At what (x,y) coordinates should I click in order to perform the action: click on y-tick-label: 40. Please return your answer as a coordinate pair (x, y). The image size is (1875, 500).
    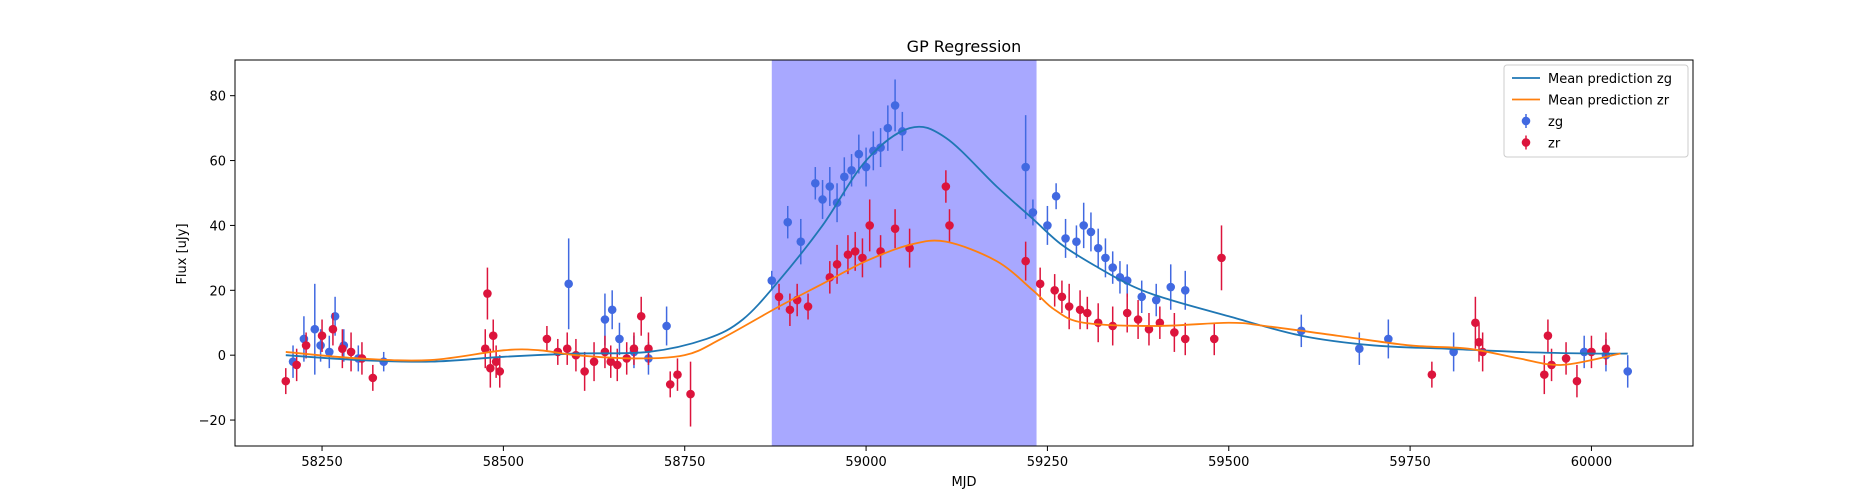
    Looking at the image, I should click on (217, 226).